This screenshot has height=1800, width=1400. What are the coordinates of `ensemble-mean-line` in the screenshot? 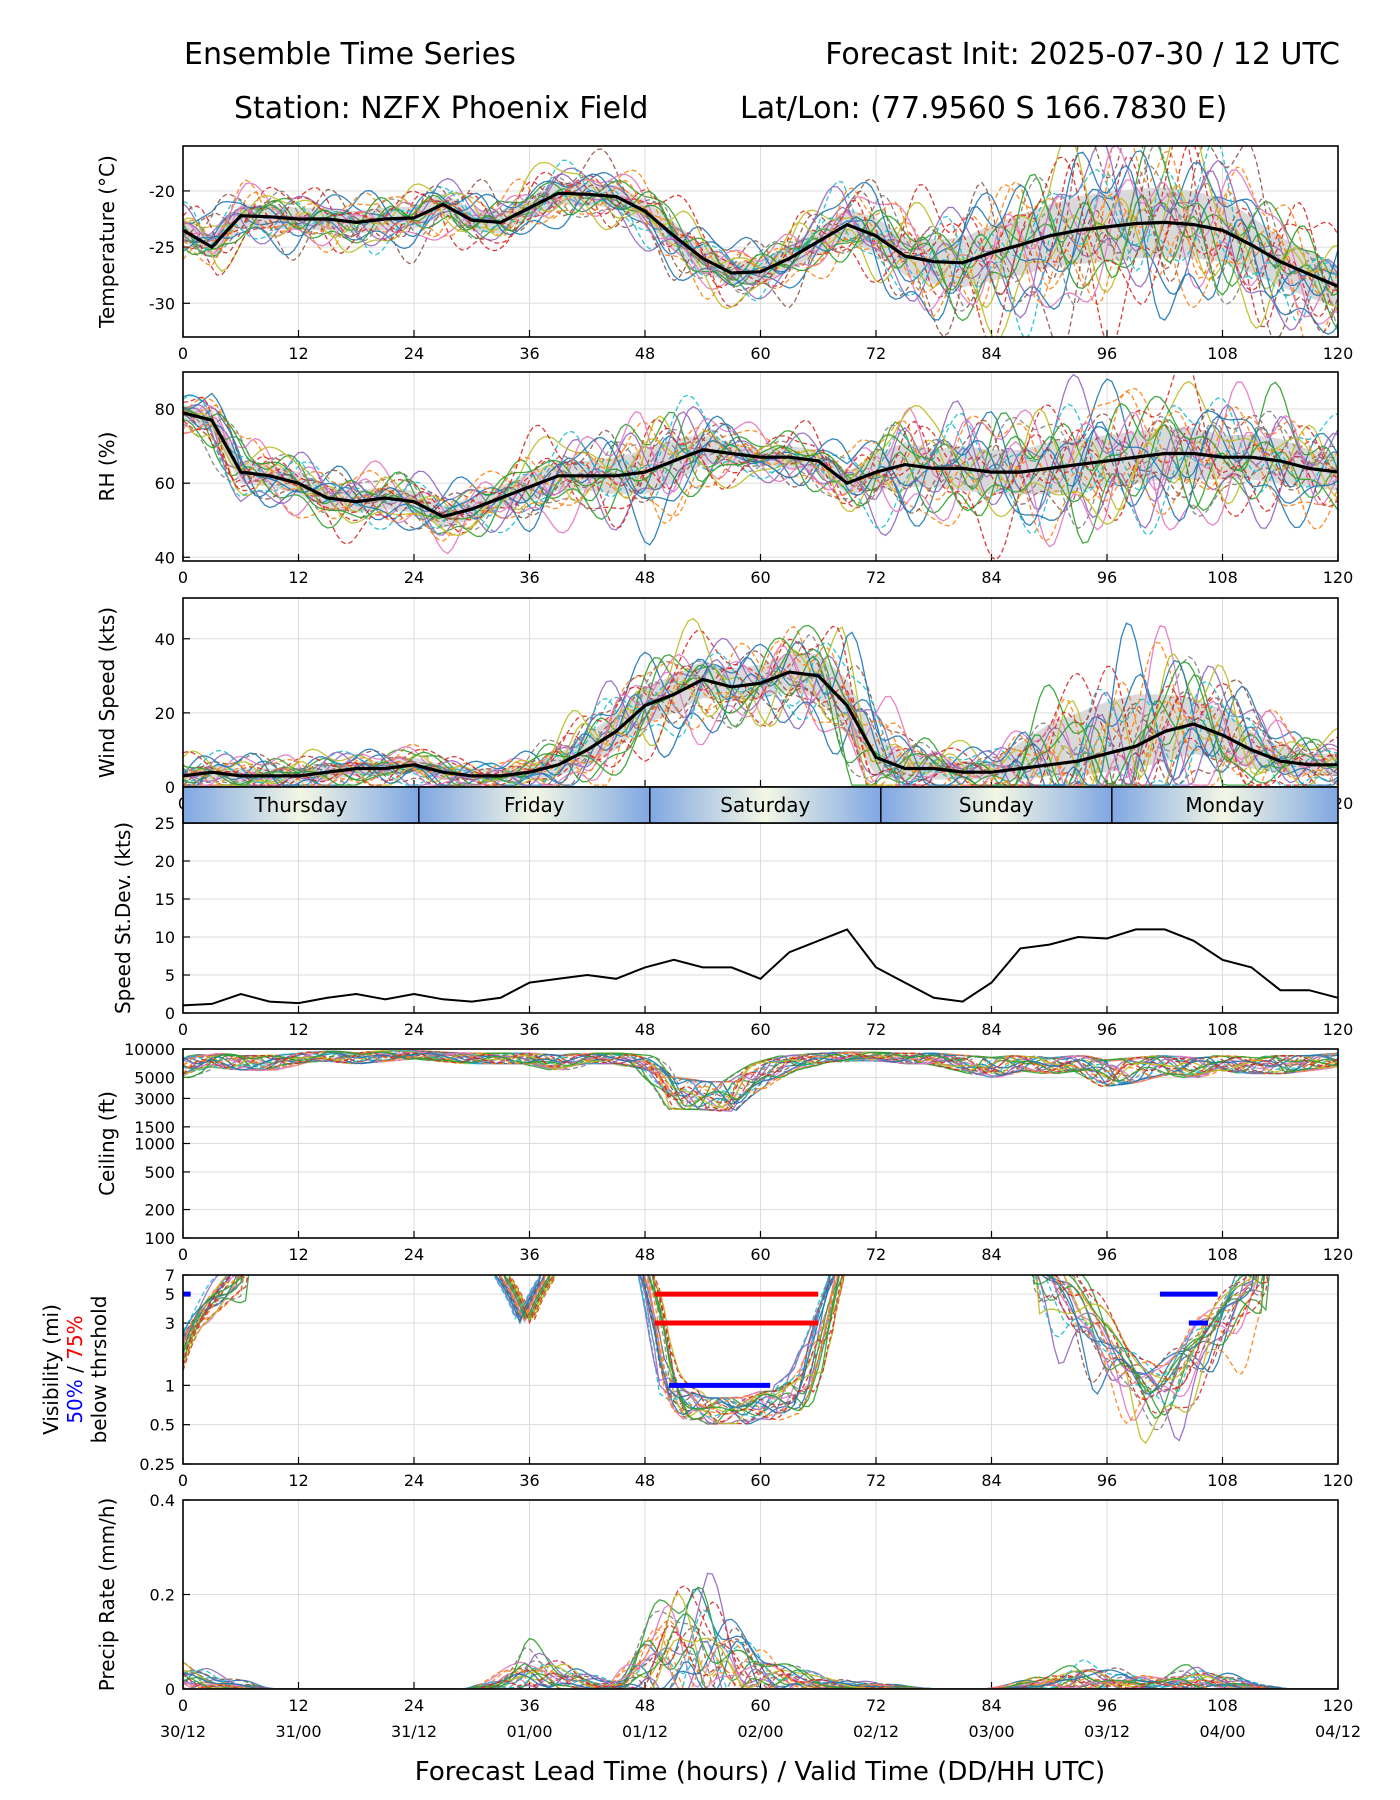 It's located at (760, 465).